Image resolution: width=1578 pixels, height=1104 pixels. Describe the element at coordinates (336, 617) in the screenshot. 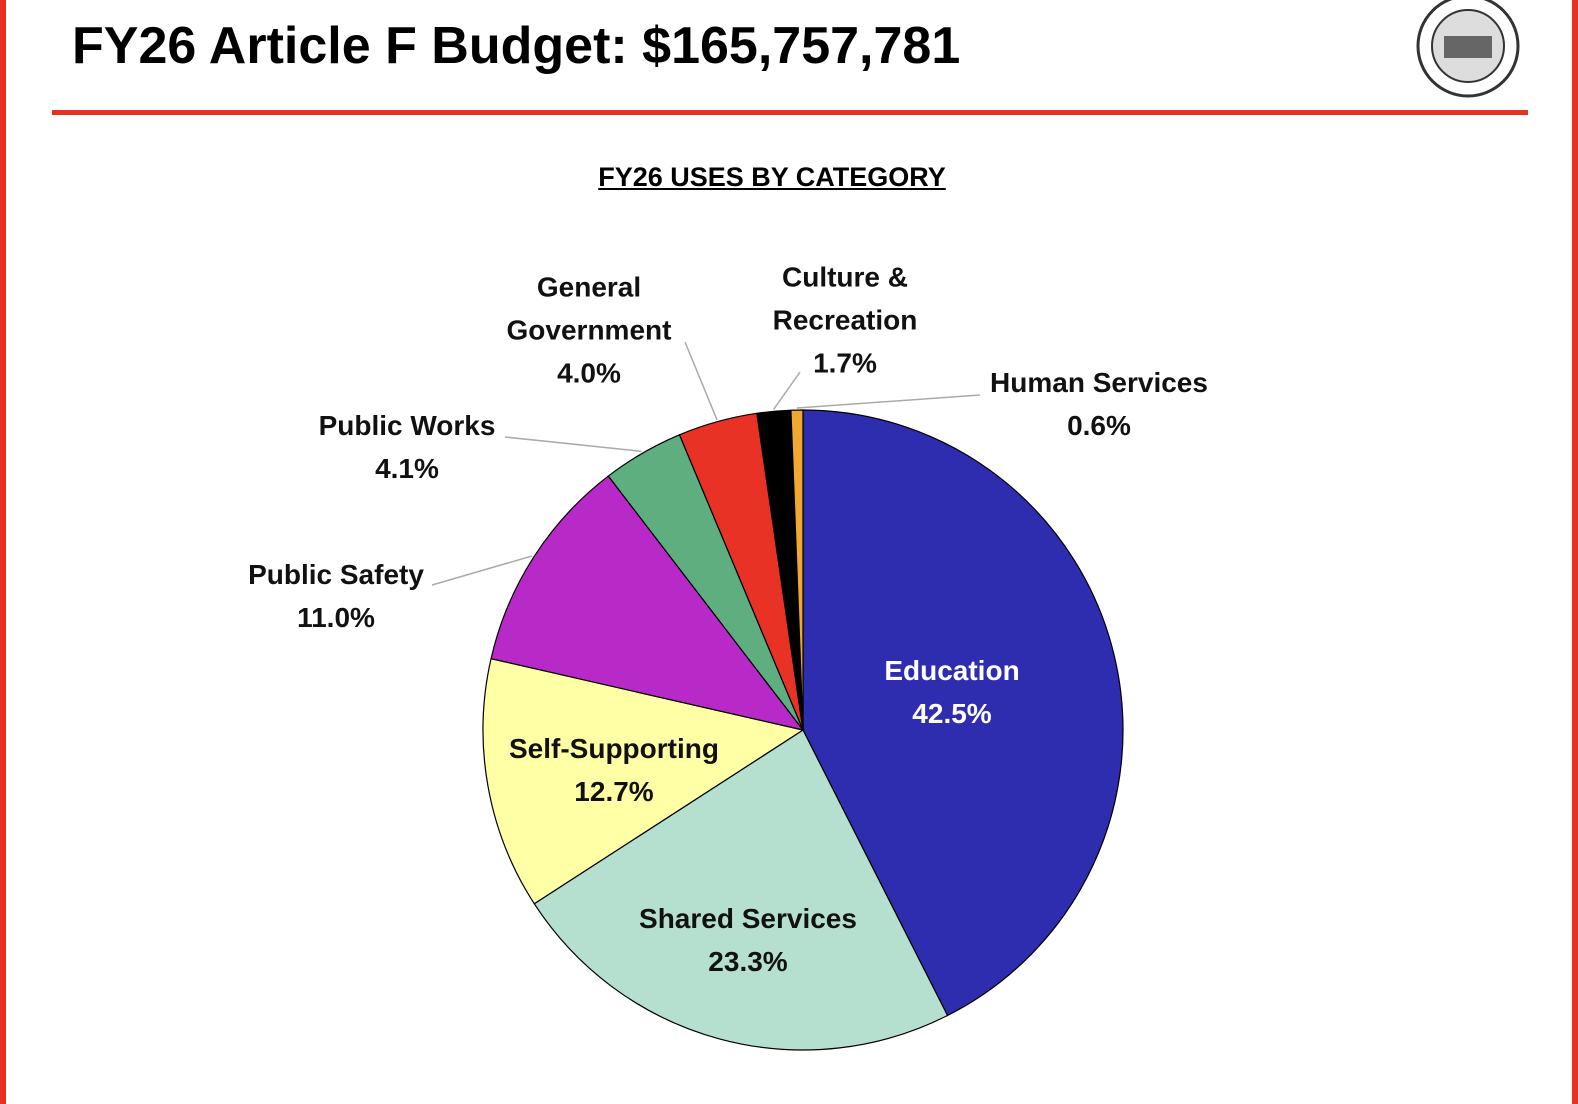

I see `slice-value: 11.0%` at that location.